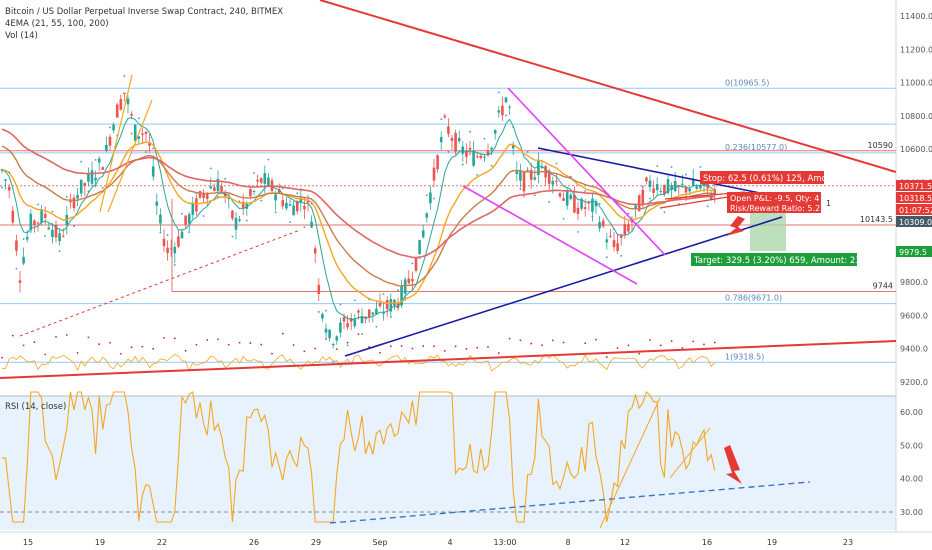 The width and height of the screenshot is (932, 550). I want to click on blue-uptrend-line, so click(563, 286).